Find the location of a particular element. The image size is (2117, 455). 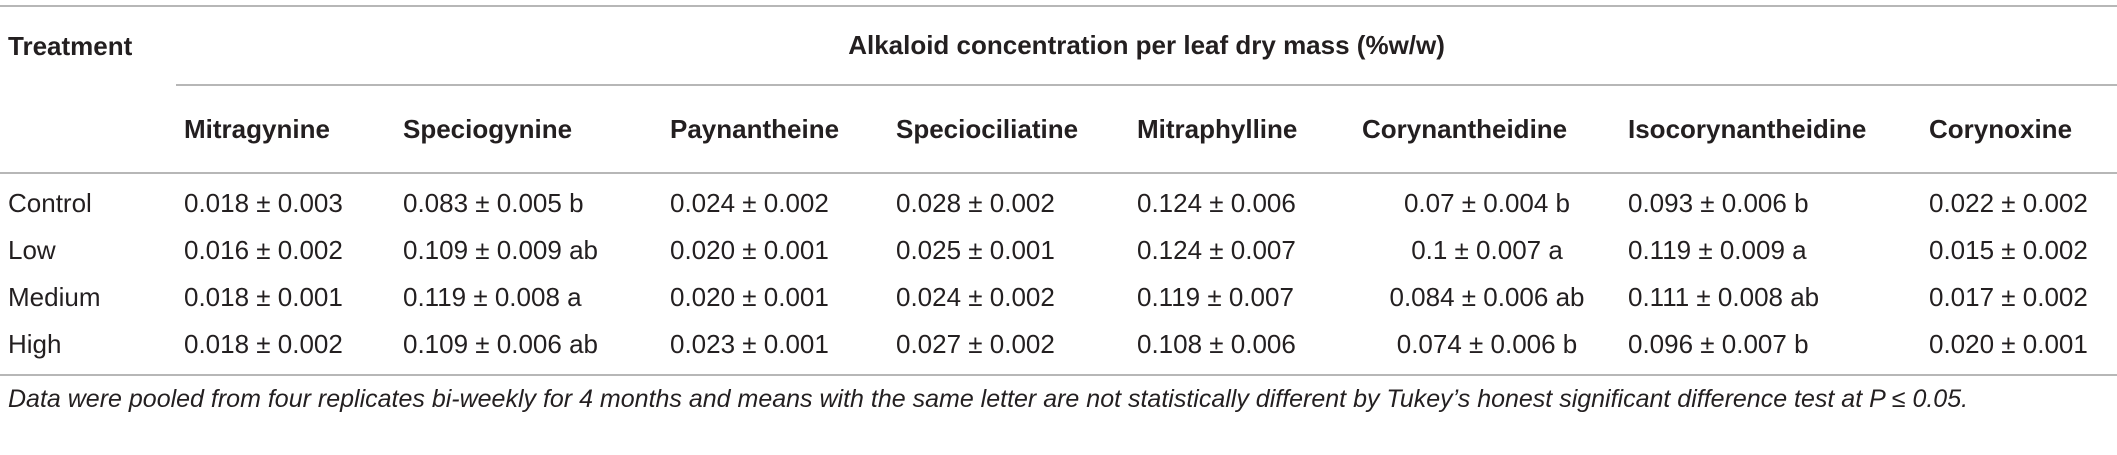

table-cell: 0.096 ± 0.007 b is located at coordinates (1718, 344).